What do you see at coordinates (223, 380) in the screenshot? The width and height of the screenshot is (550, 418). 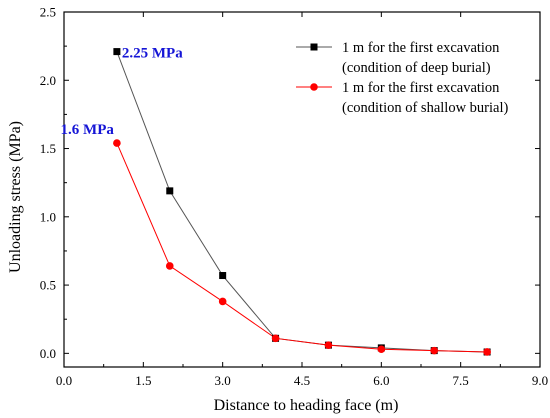 I see `x-tick-label: 3.0` at bounding box center [223, 380].